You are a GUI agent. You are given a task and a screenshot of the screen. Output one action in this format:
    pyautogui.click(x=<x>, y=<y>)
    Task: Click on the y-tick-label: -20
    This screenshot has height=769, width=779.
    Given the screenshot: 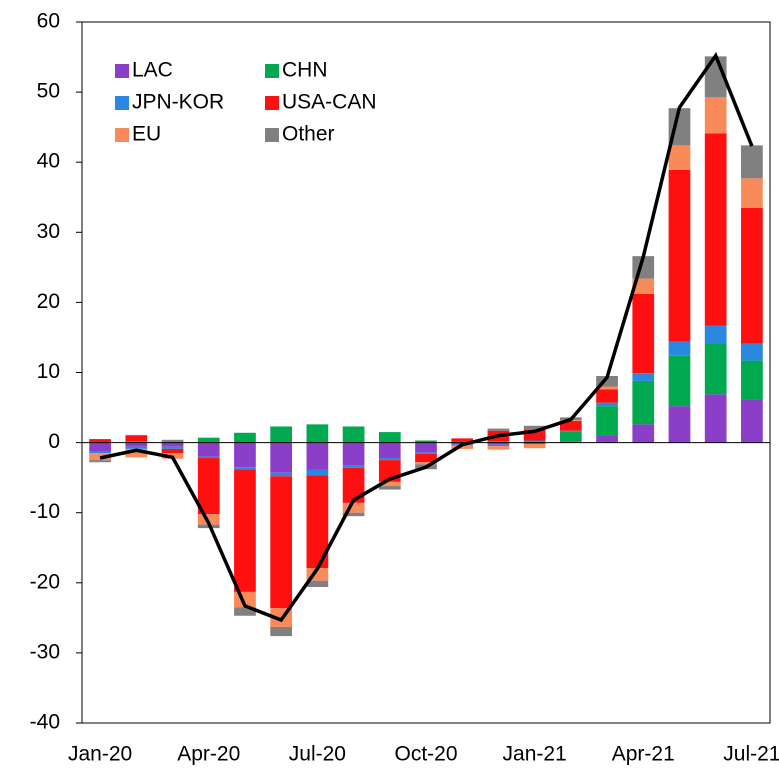 What is the action you would take?
    pyautogui.click(x=45, y=581)
    